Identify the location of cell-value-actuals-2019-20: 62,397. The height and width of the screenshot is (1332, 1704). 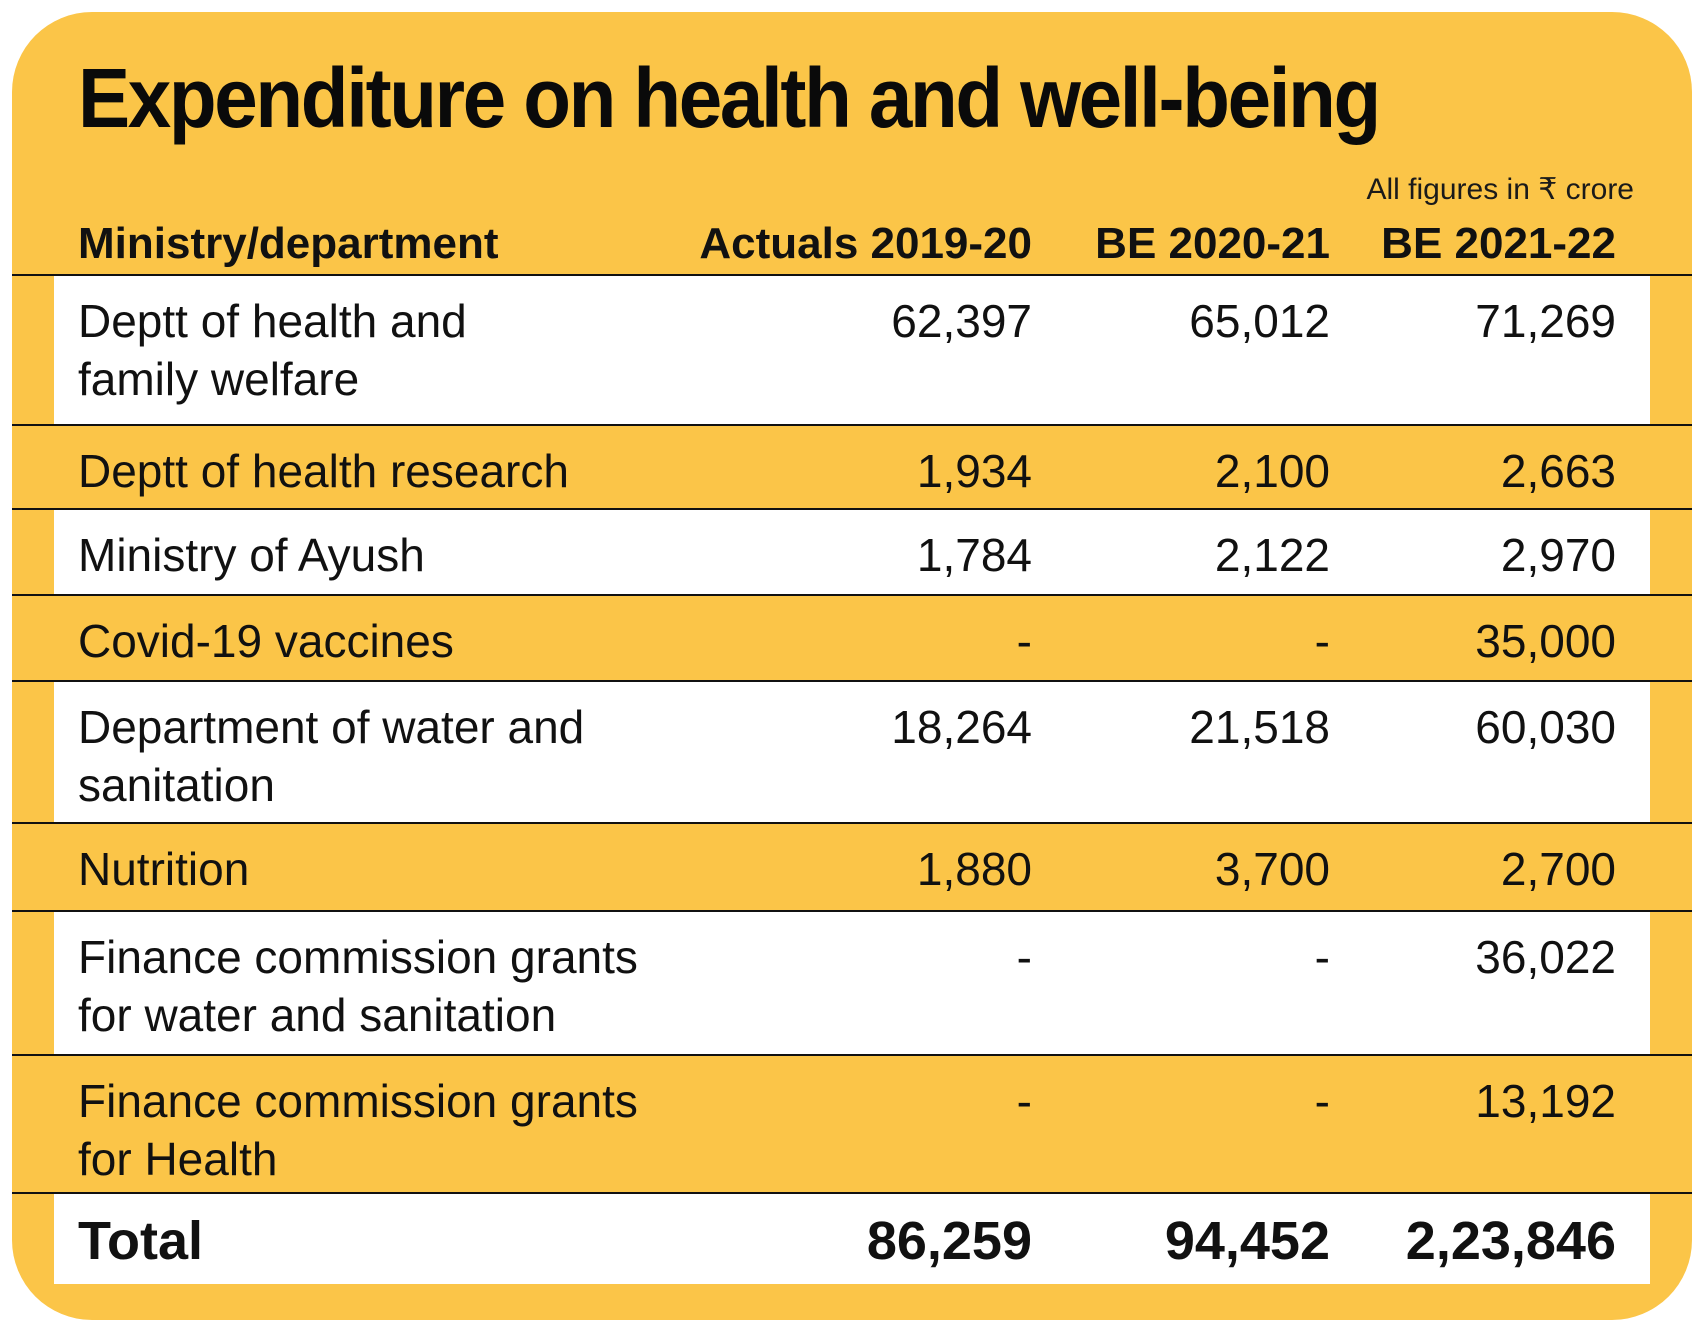
(961, 321).